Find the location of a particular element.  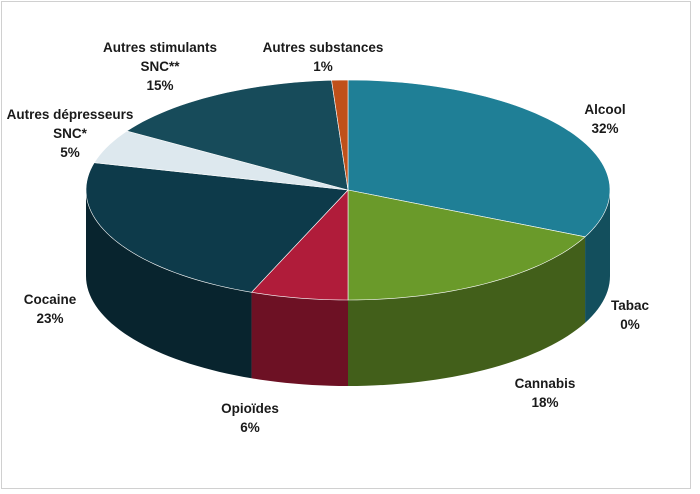

data-label: Cocaine 23% is located at coordinates (50, 309).